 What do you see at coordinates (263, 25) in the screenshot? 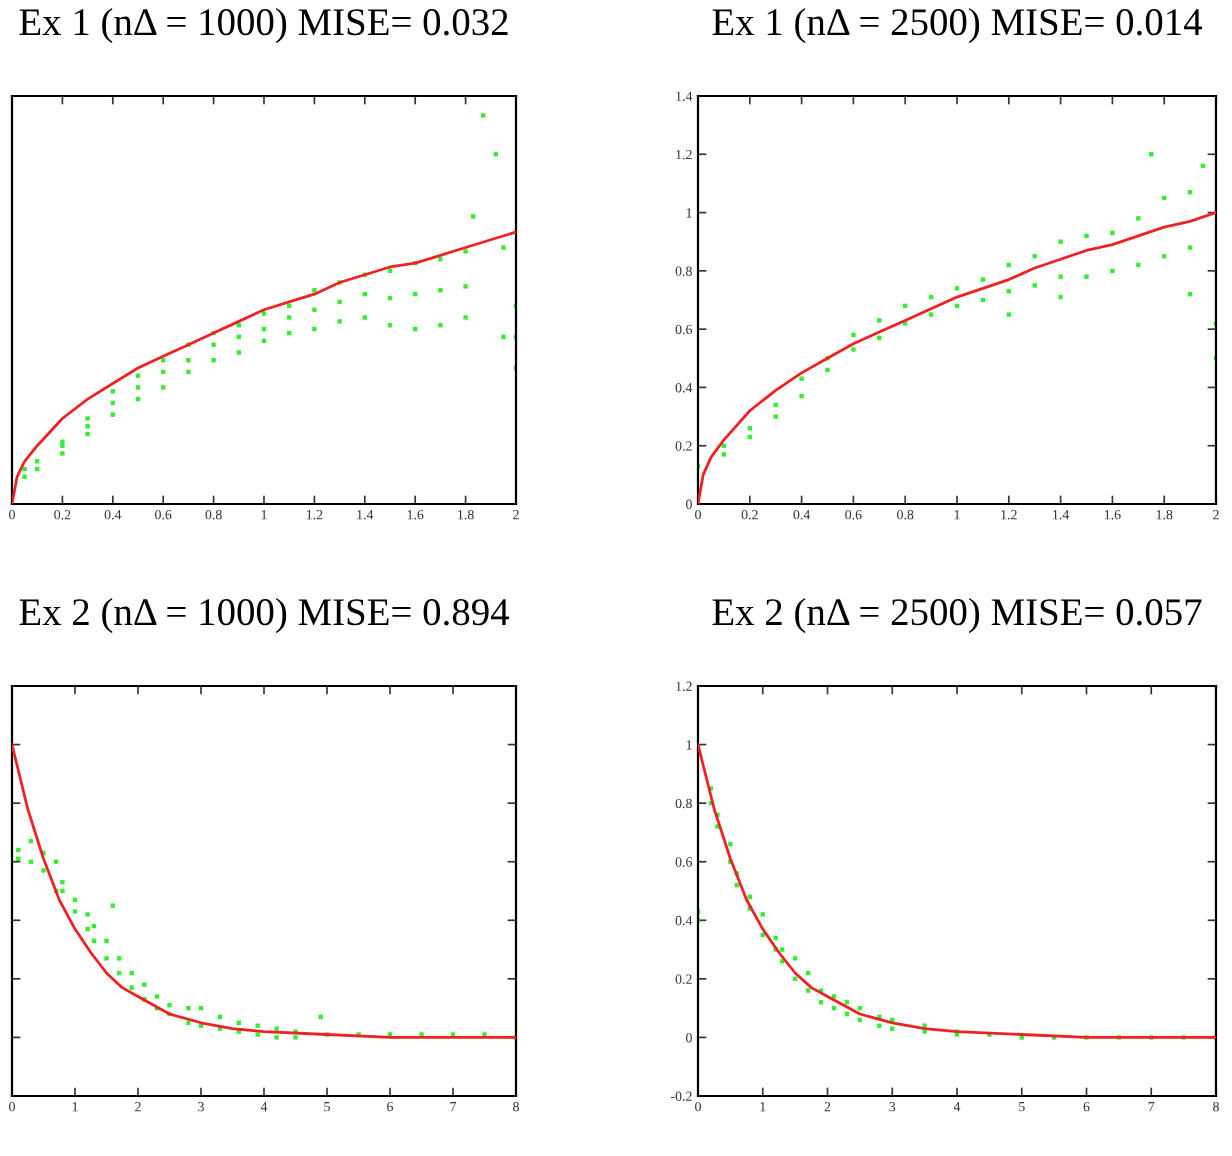
I see `chart-title: Ex 1 (nΔ = 1000) MISE= 0.032` at bounding box center [263, 25].